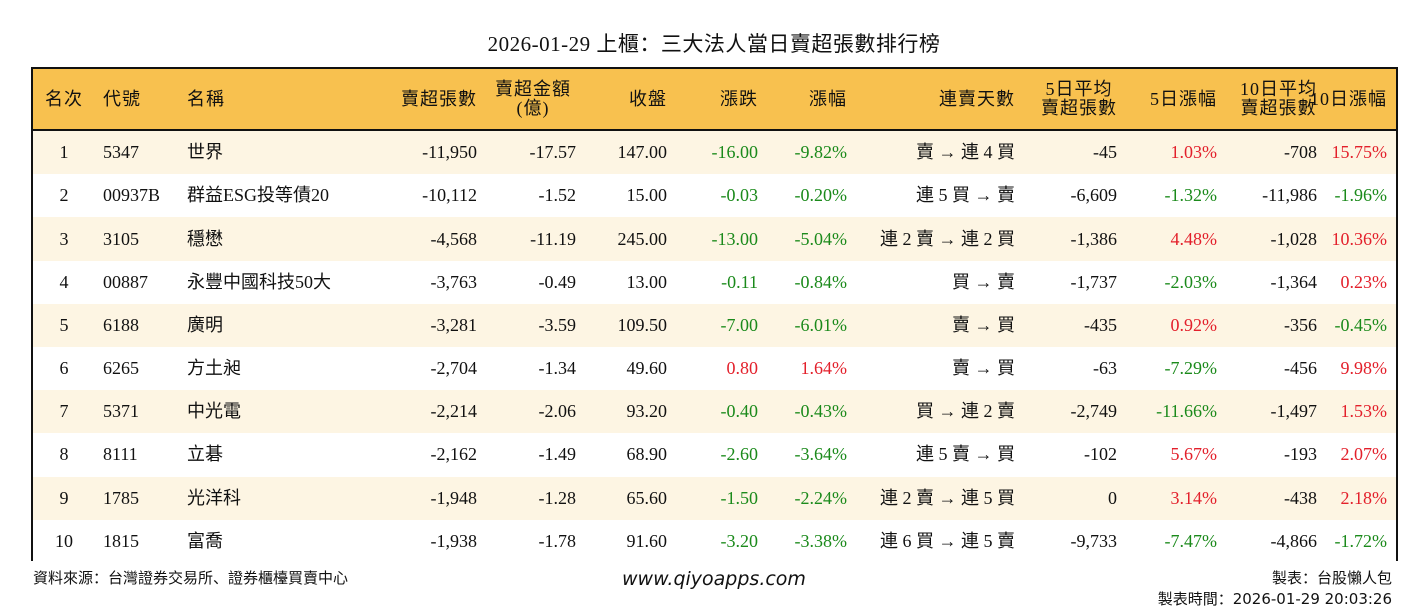  I want to click on cell-streak: 買 → 連 2 賣, so click(965, 411).